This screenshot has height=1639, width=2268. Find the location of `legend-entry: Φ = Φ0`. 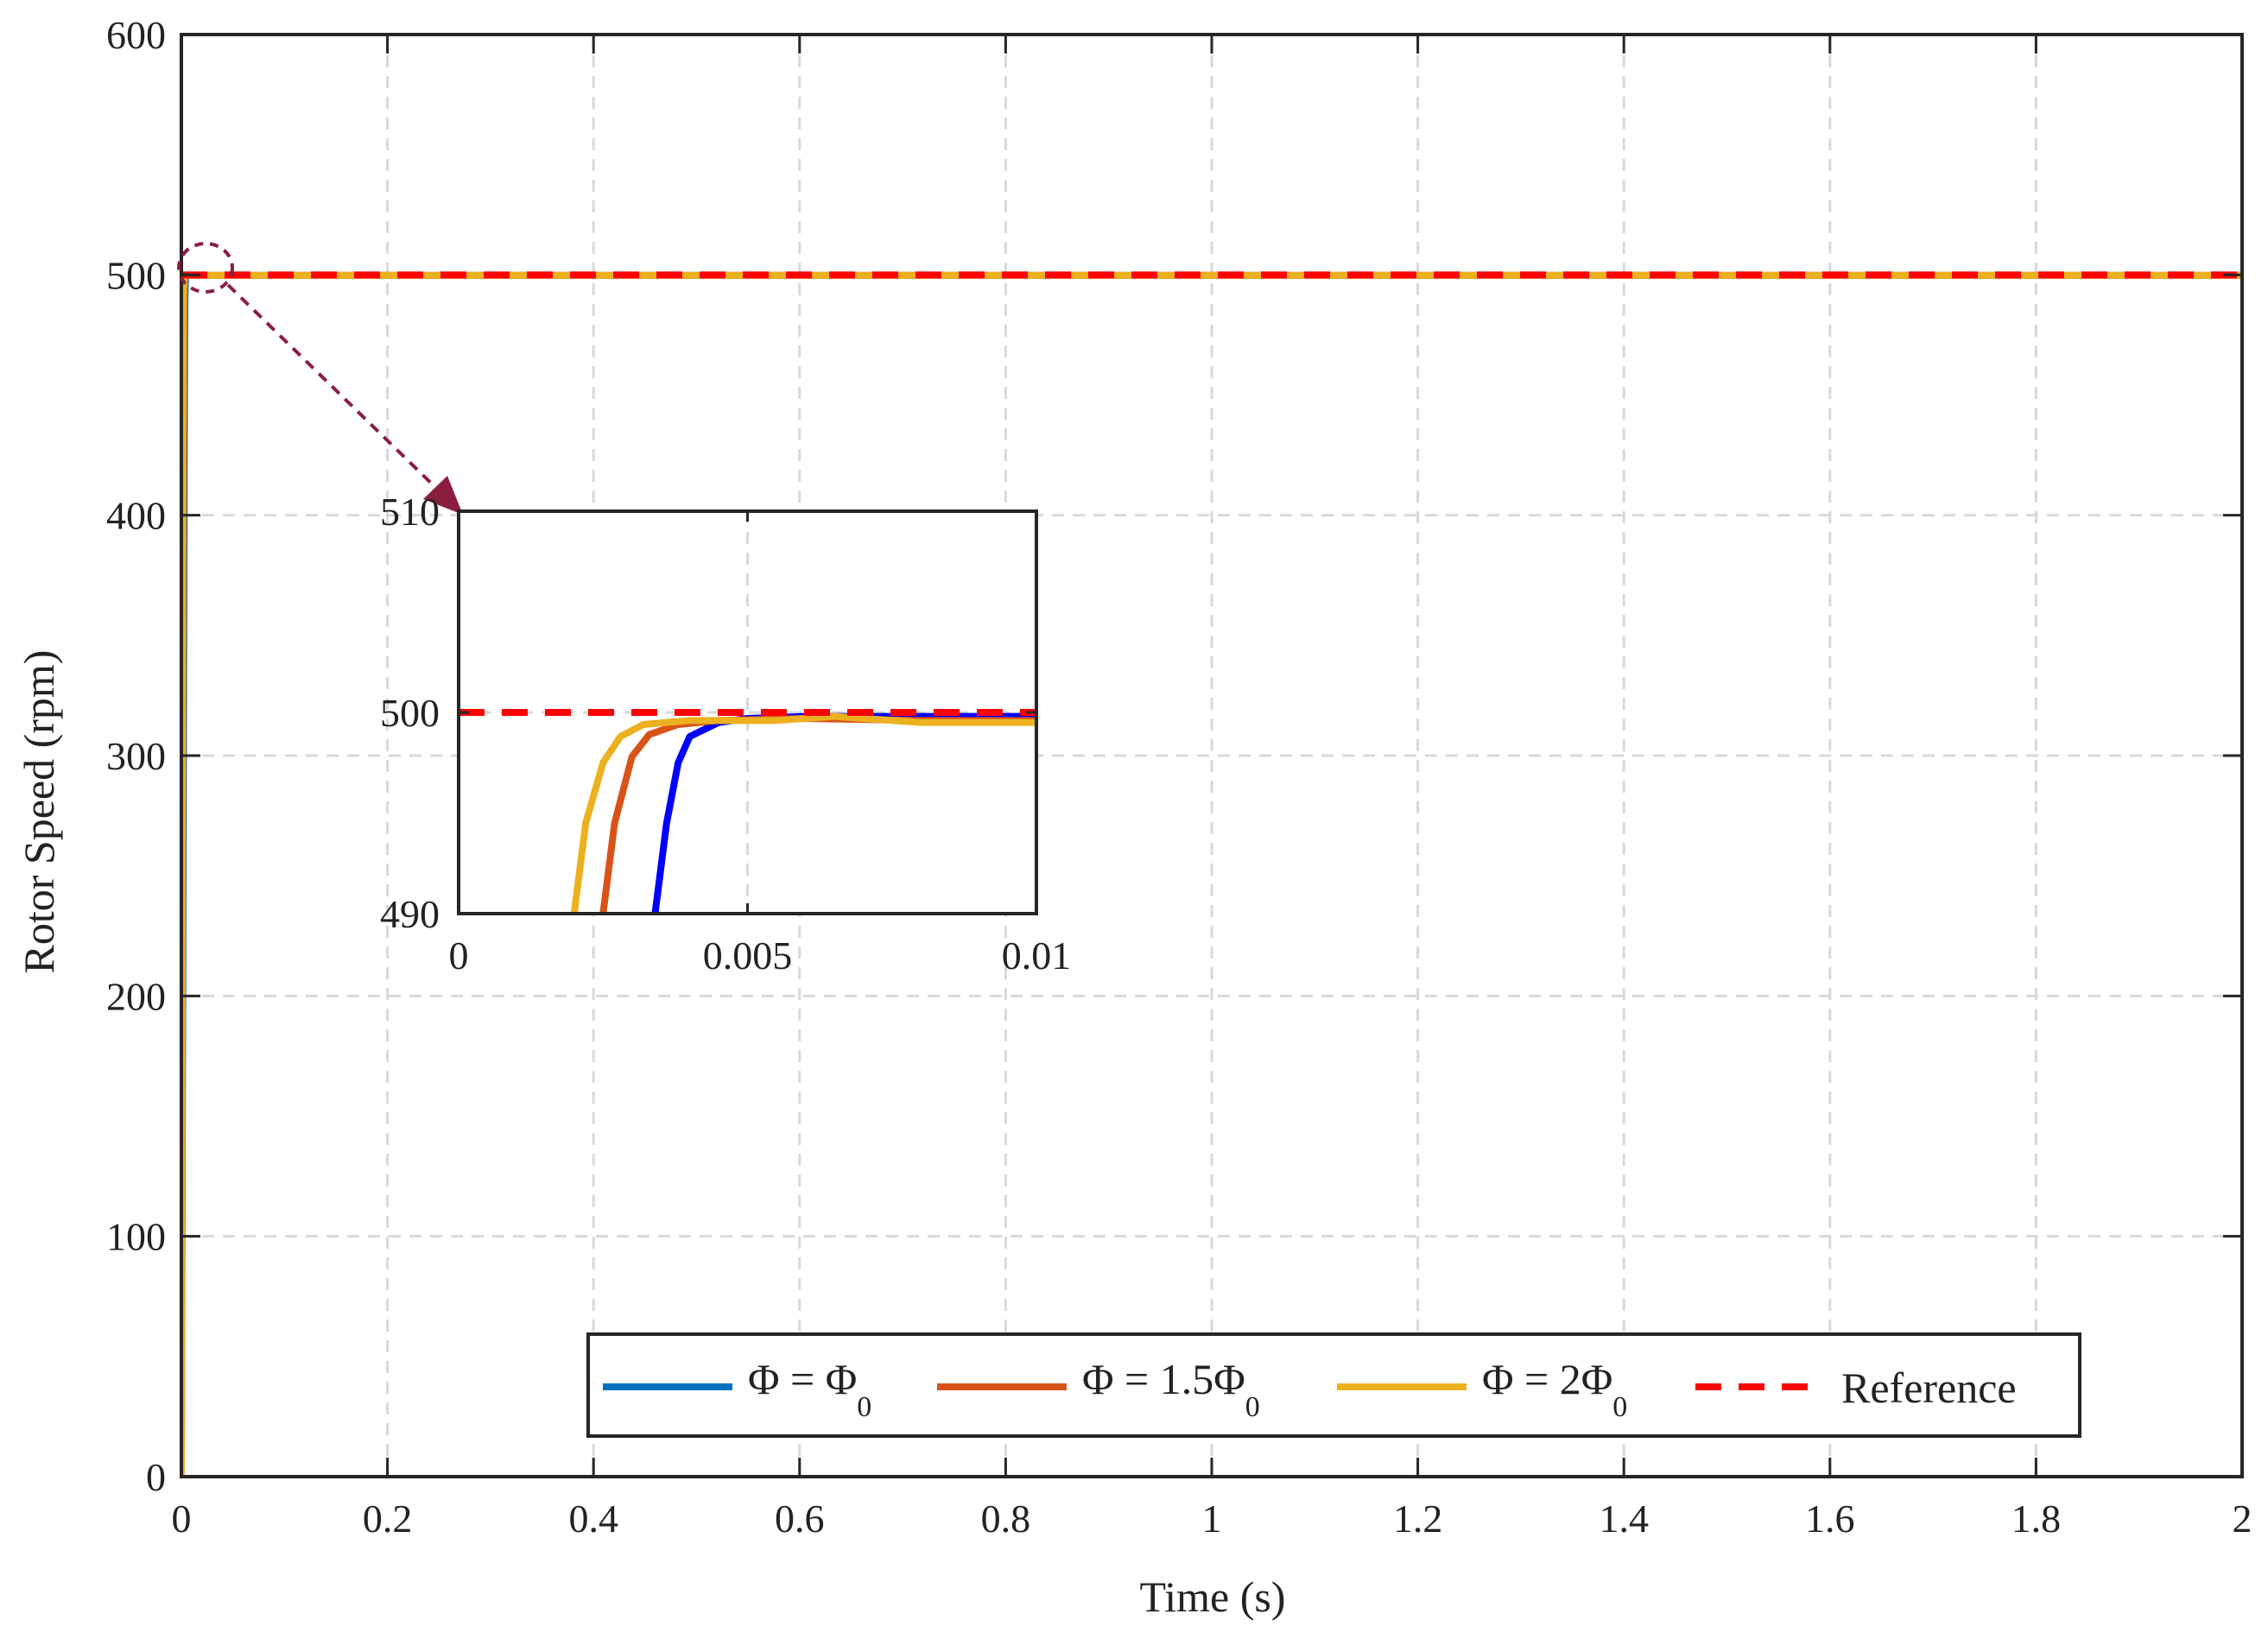

legend-entry: Φ = Φ0 is located at coordinates (737, 1389).